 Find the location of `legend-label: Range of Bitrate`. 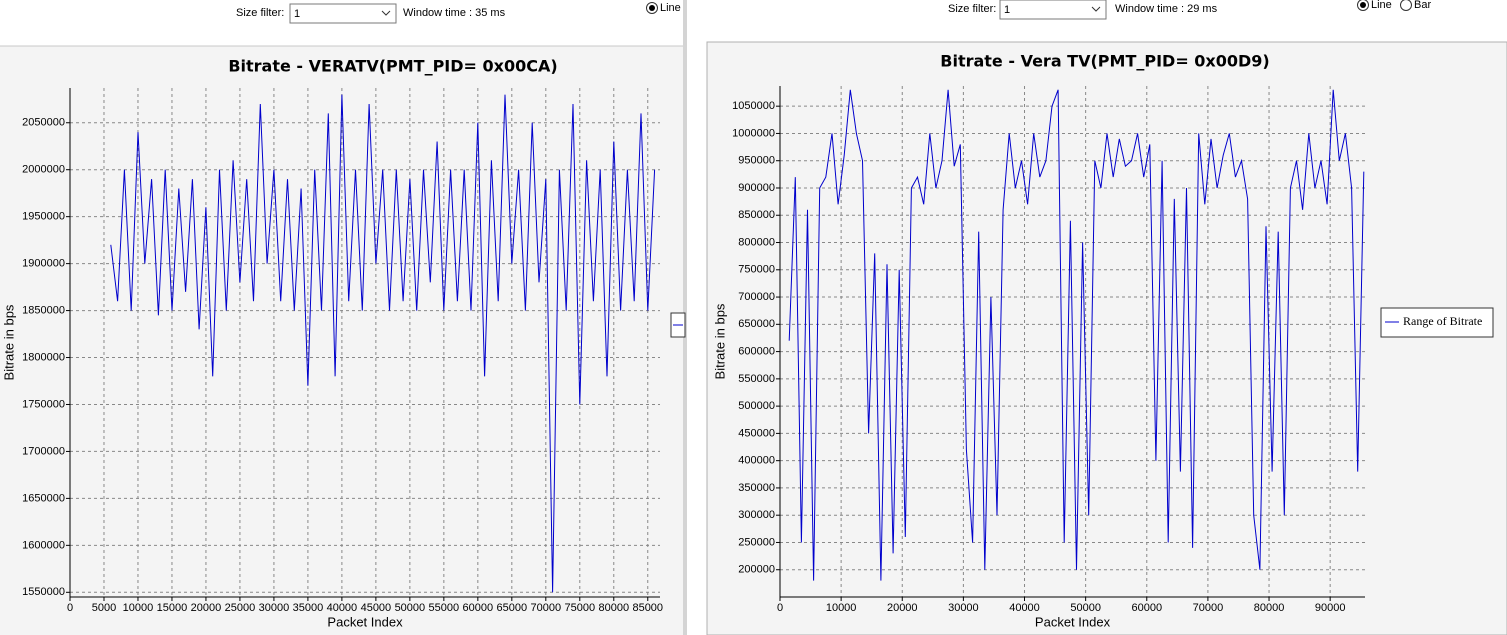

legend-label: Range of Bitrate is located at coordinates (1442, 321).